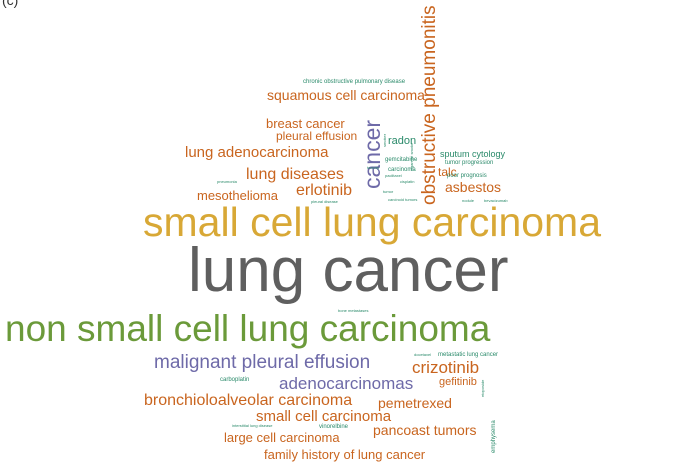  What do you see at coordinates (248, 400) in the screenshot?
I see `word-bronchioloalveolar-carcinoma: bronchioloalveolar carcinoma` at bounding box center [248, 400].